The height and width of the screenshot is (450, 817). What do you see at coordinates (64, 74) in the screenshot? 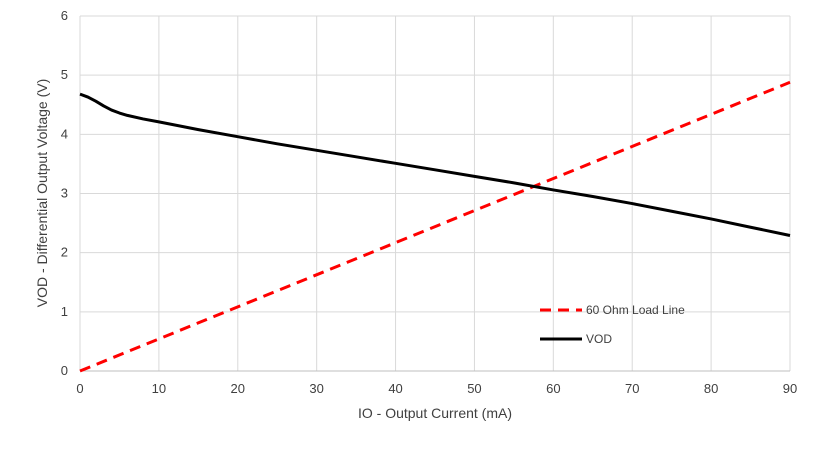
I see `y-tick-label: 5` at bounding box center [64, 74].